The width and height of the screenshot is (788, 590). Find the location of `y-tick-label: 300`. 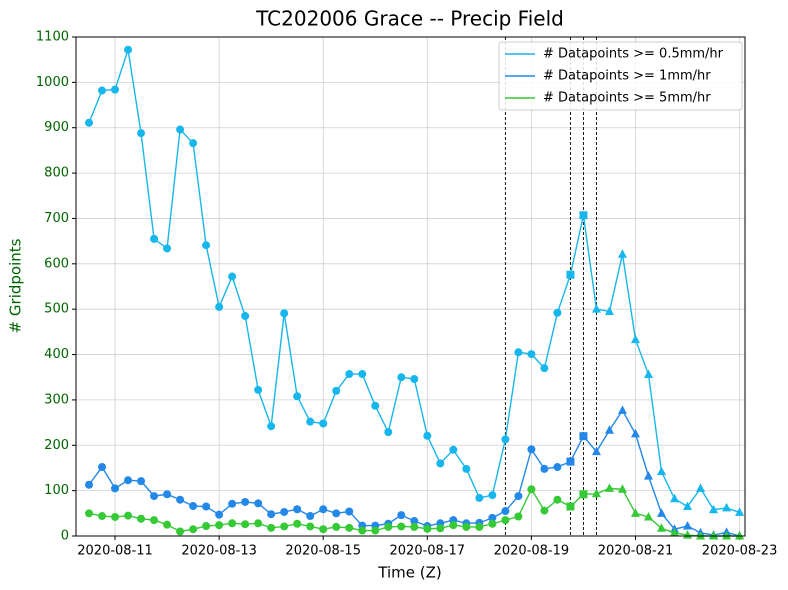

y-tick-label: 300 is located at coordinates (56, 399).